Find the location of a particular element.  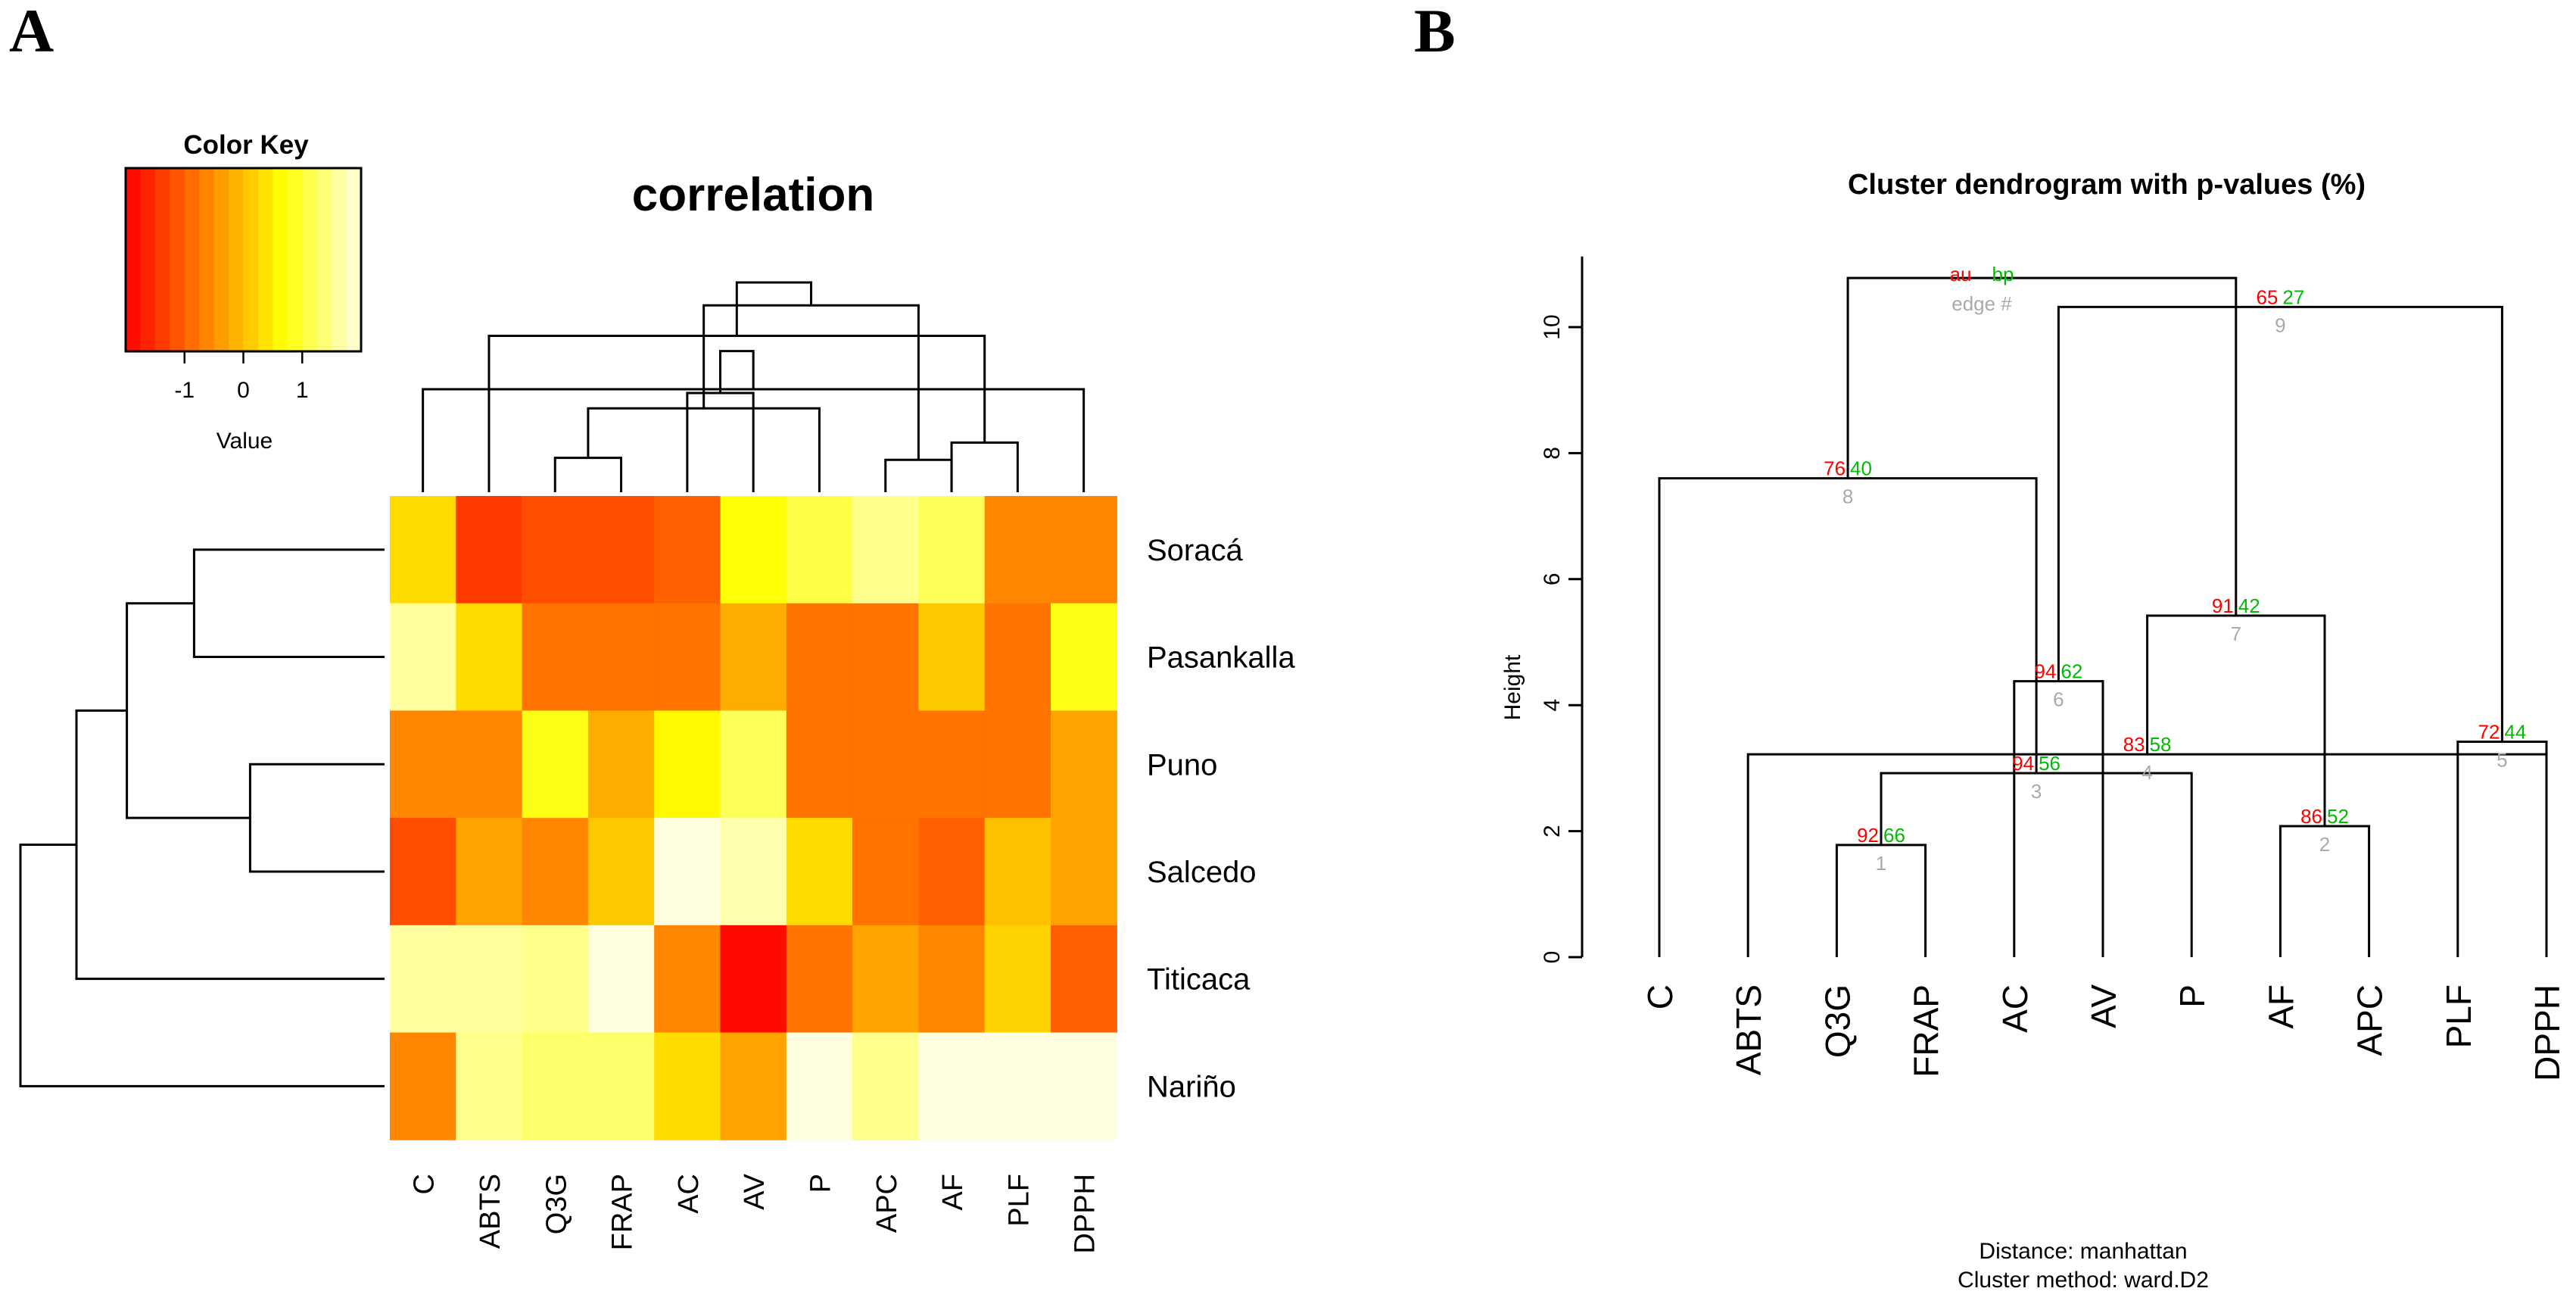

height-axis-tick-label: 8 is located at coordinates (1553, 453).